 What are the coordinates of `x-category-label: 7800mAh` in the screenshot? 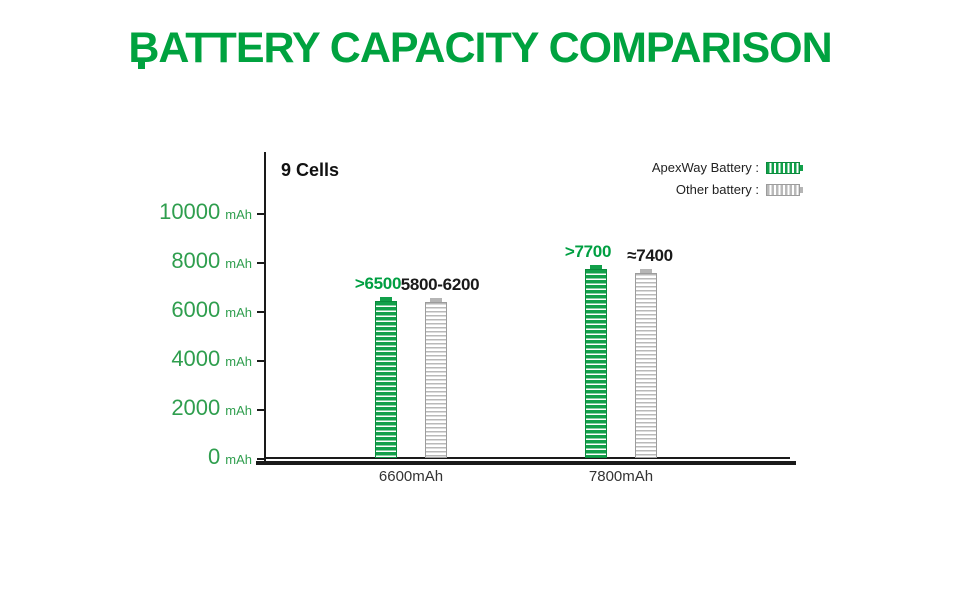 It's located at (621, 476).